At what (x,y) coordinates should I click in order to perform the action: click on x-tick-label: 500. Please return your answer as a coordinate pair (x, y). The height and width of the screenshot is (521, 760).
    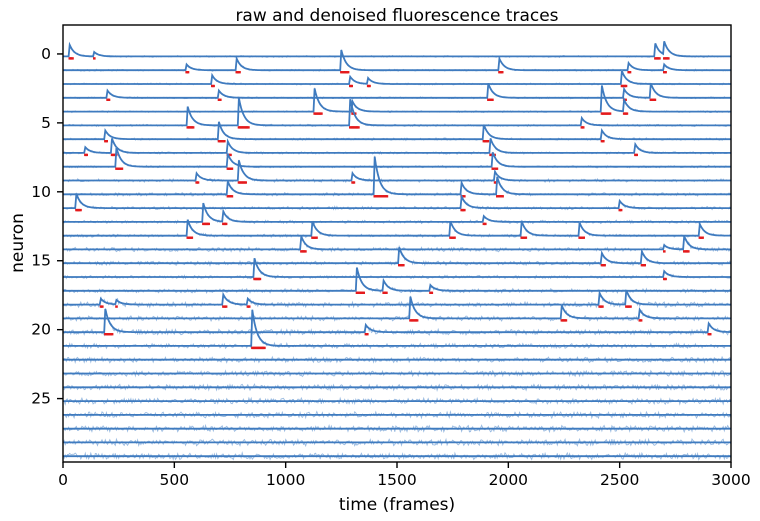
    Looking at the image, I should click on (175, 480).